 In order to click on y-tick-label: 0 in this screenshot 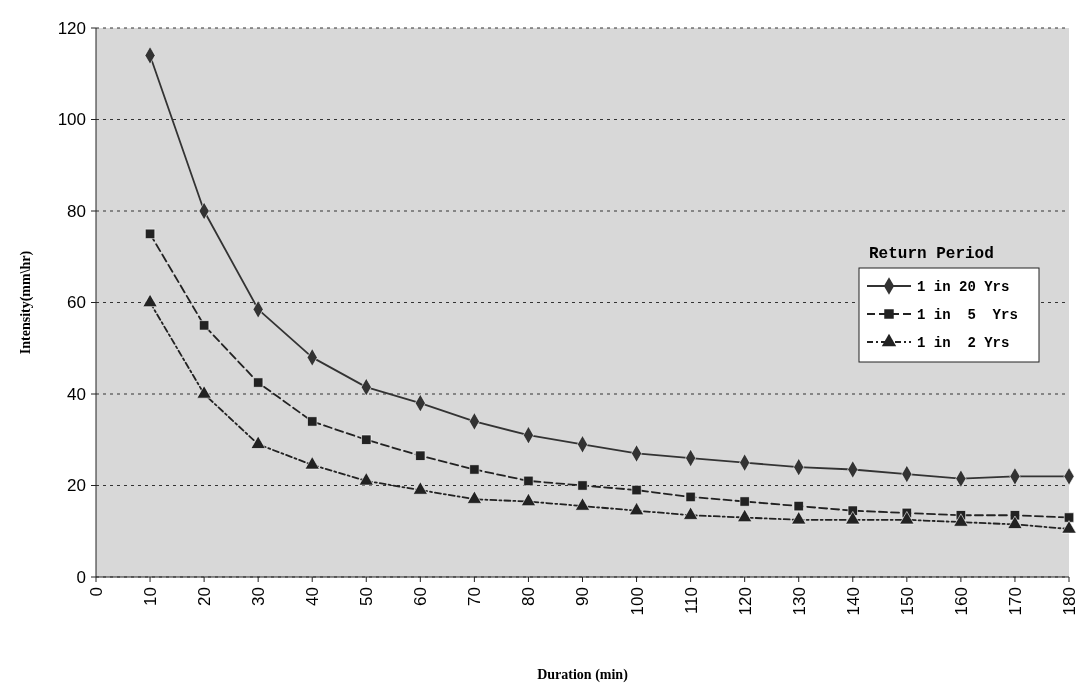, I will do `click(81, 577)`.